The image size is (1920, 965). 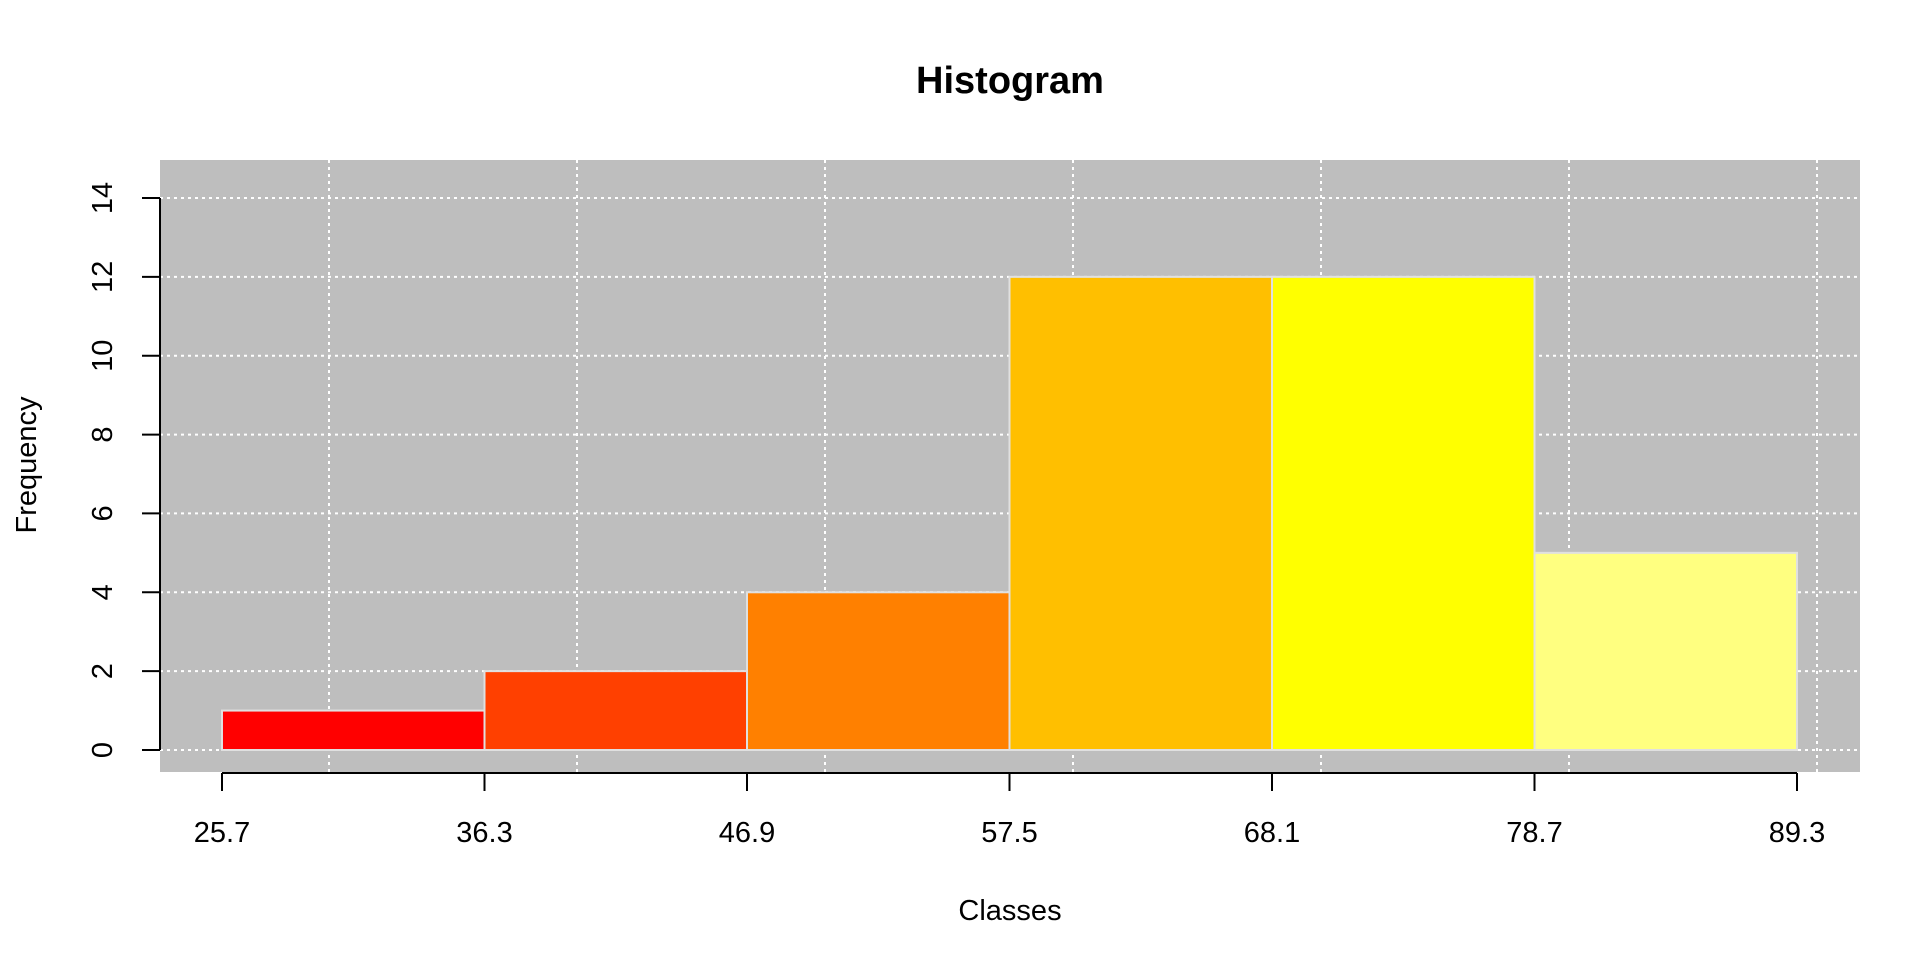 What do you see at coordinates (103, 277) in the screenshot?
I see `y-tick-label: 12` at bounding box center [103, 277].